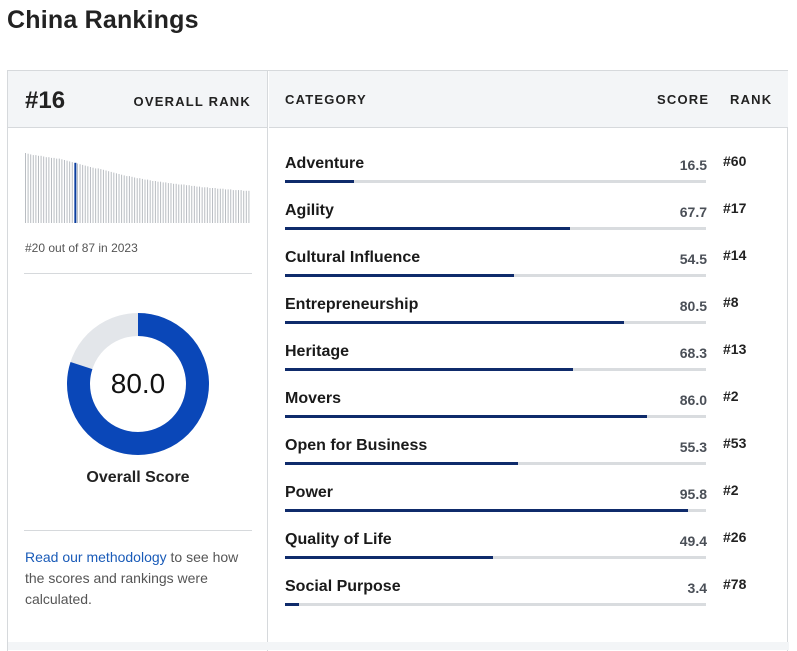 This screenshot has height=651, width=797. Describe the element at coordinates (528, 271) in the screenshot. I see `table-row: Cultural Influence 54.5 #14` at that location.